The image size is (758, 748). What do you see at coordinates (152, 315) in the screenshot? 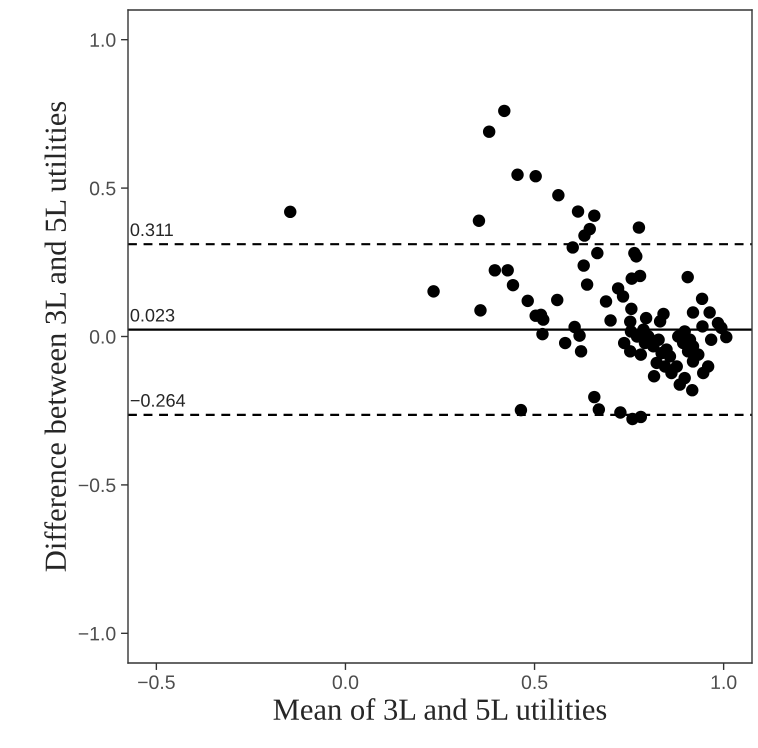
I see `ref-line-label: 0.023` at bounding box center [152, 315].